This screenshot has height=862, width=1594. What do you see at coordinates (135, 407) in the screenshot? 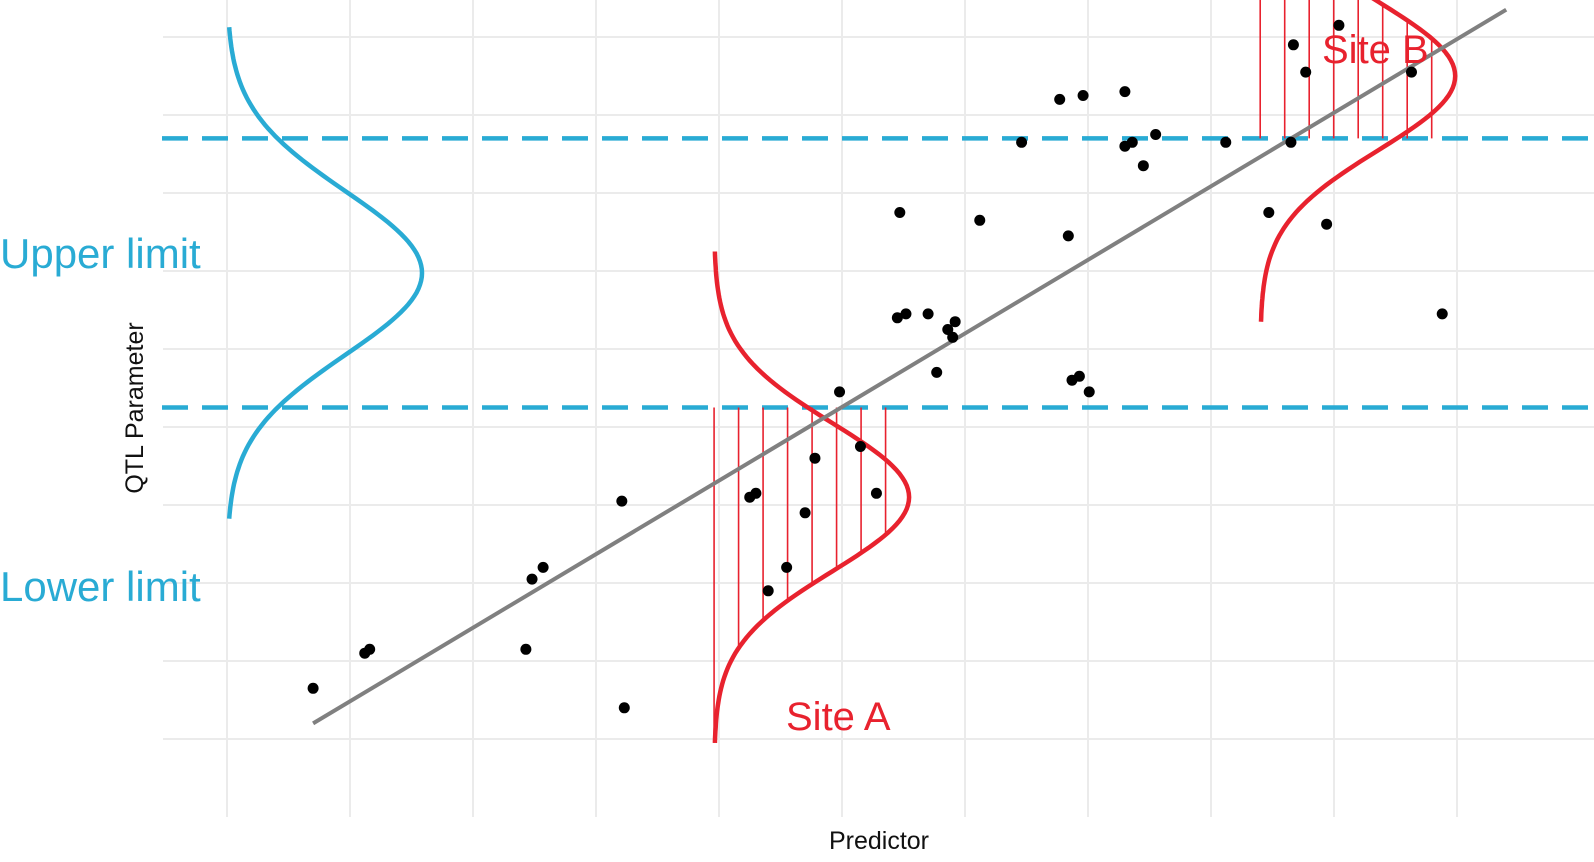
I see `y-axis-title: QTL Parameter` at bounding box center [135, 407].